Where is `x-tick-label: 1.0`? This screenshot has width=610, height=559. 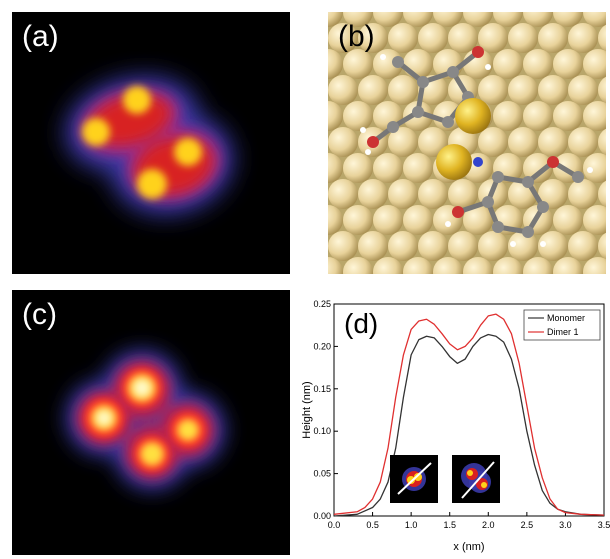 x-tick-label: 1.0 is located at coordinates (411, 525).